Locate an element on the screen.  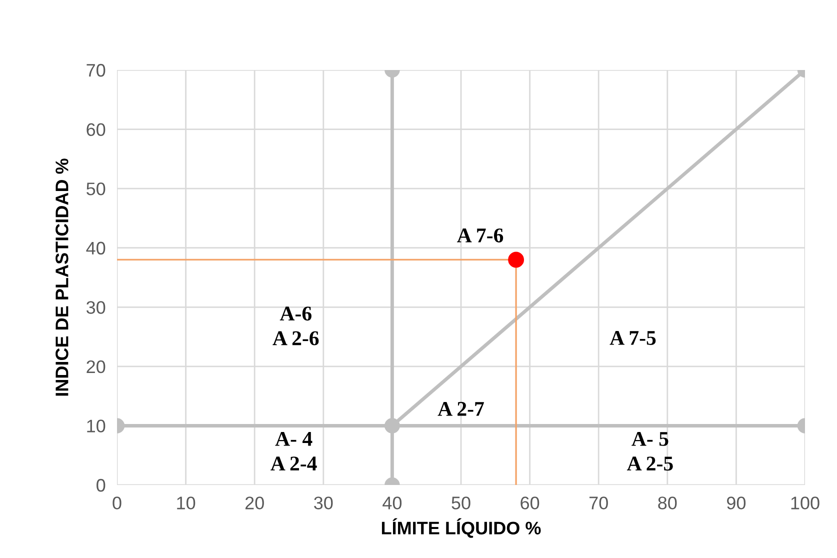
y-tick-label: 50 is located at coordinates (96, 189).